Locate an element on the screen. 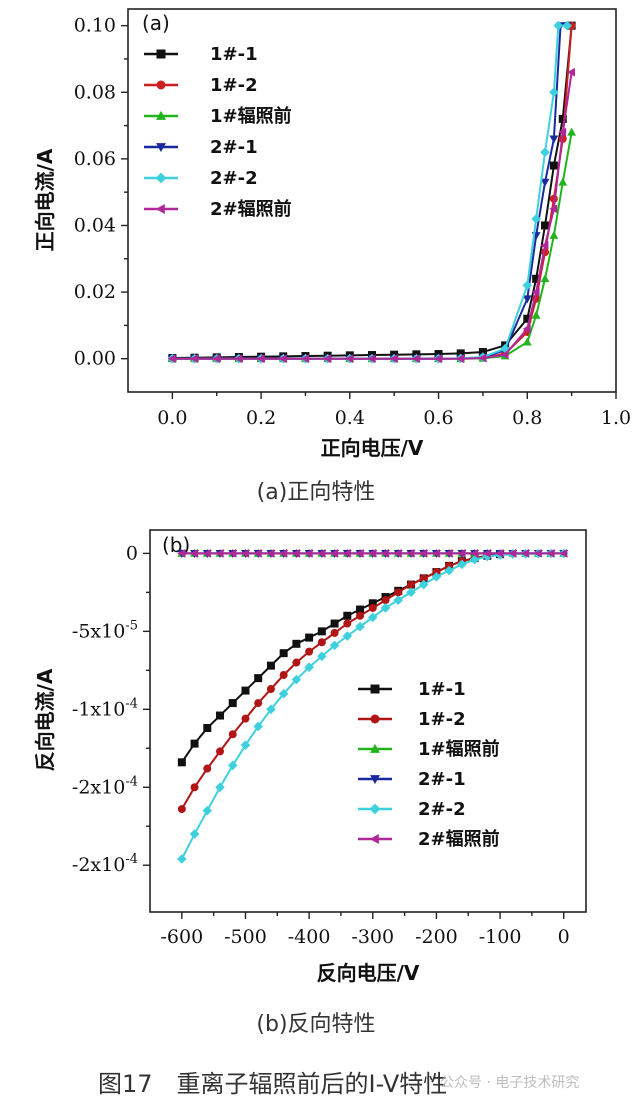 The image size is (632, 1109). series-2#辐照前 is located at coordinates (372, 553).